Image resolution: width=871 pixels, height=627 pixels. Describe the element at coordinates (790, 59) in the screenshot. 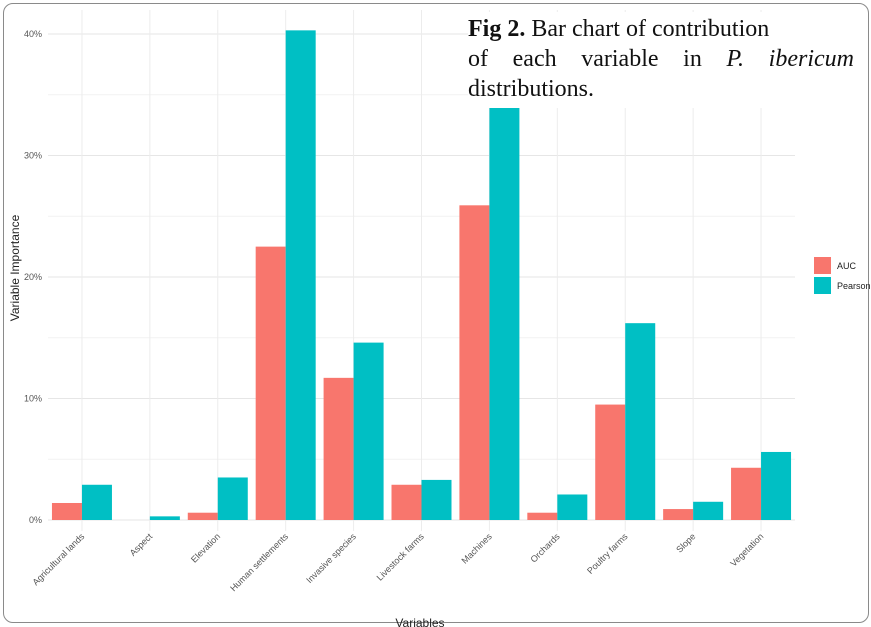

I see `caption-species: P. ibericum` at that location.